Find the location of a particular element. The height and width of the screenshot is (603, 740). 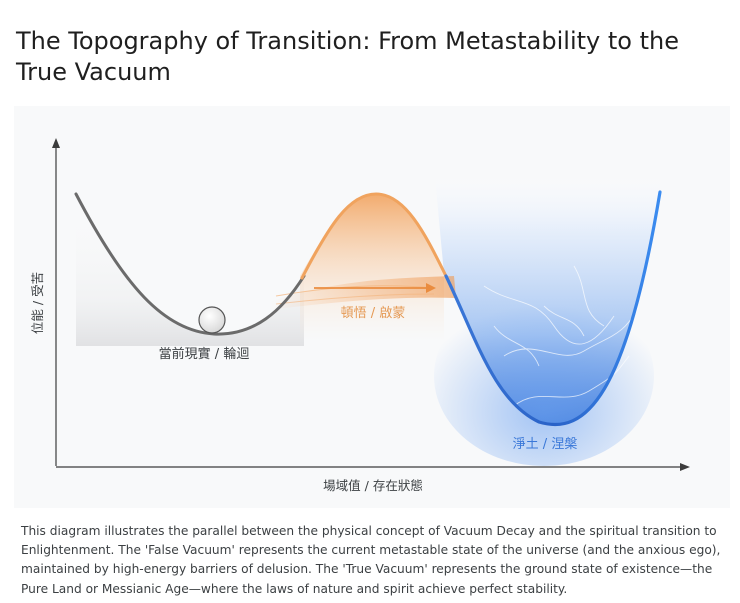

barrier-label: 頓悟 / 啟蒙 is located at coordinates (373, 313).